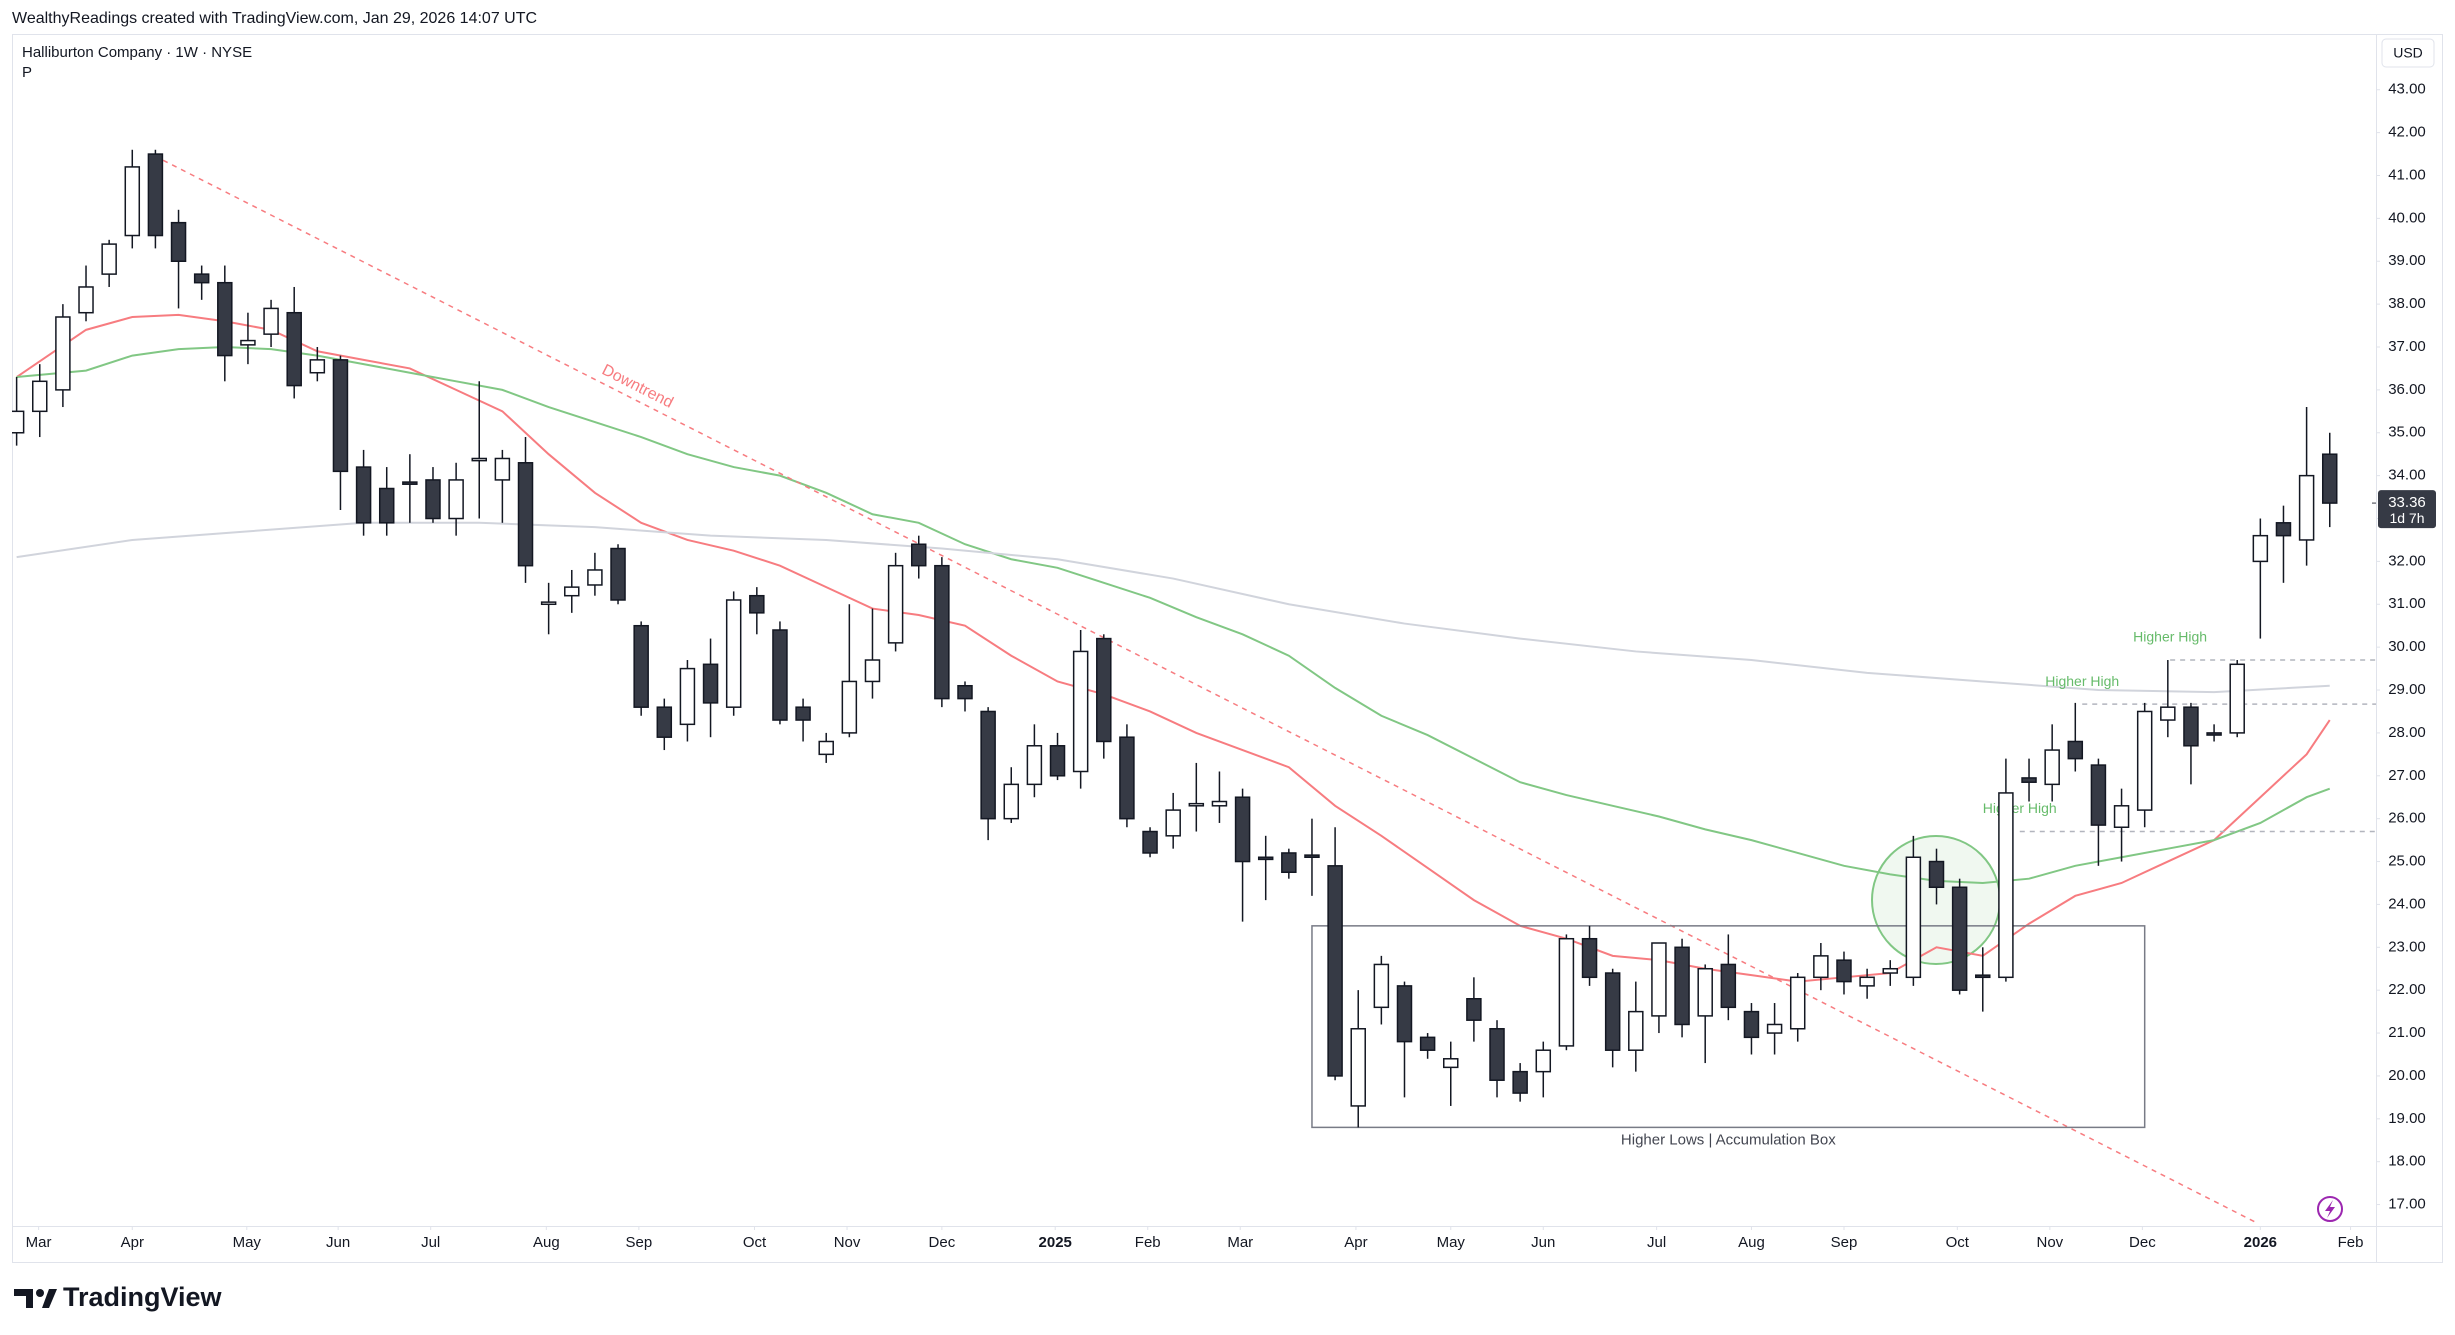  Describe the element at coordinates (40, 1293) in the screenshot. I see `logo-dot` at that location.